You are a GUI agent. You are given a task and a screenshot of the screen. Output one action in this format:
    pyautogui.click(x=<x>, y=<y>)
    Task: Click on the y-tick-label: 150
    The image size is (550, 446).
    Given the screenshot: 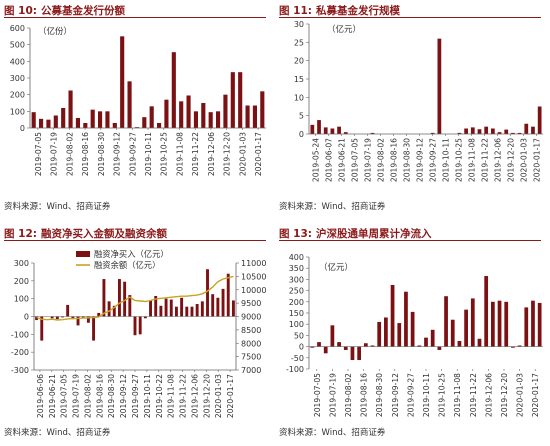 What is the action you would take?
    pyautogui.click(x=296, y=313)
    